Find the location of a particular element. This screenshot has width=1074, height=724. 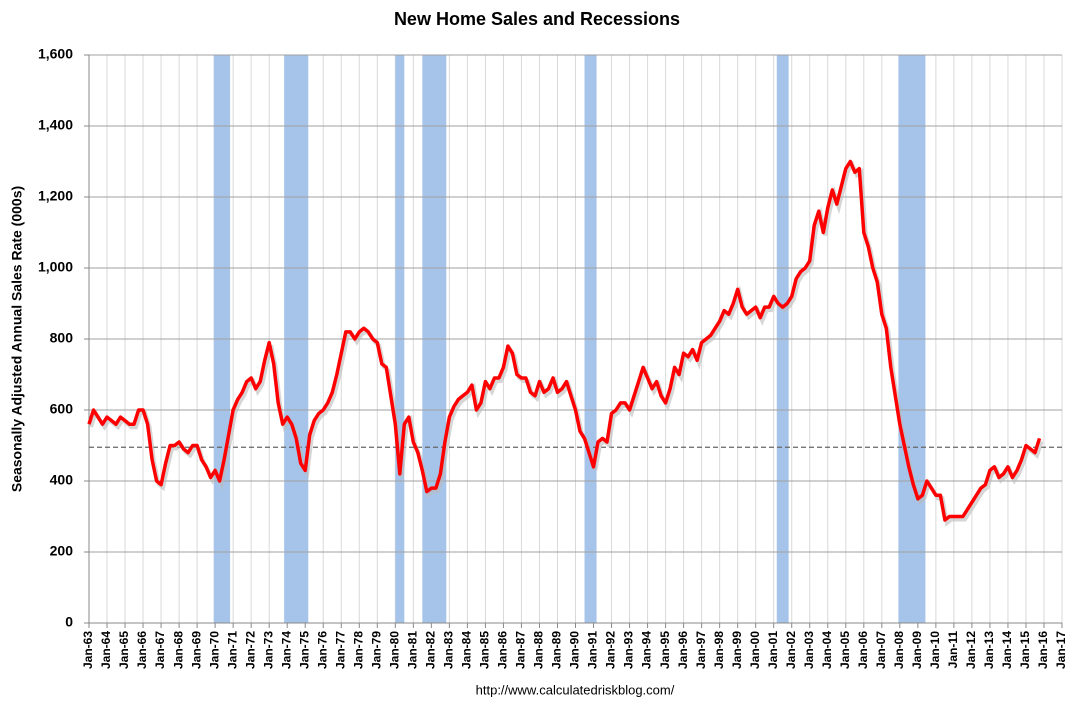

x-tick-label: Jan-74 is located at coordinates (286, 650).